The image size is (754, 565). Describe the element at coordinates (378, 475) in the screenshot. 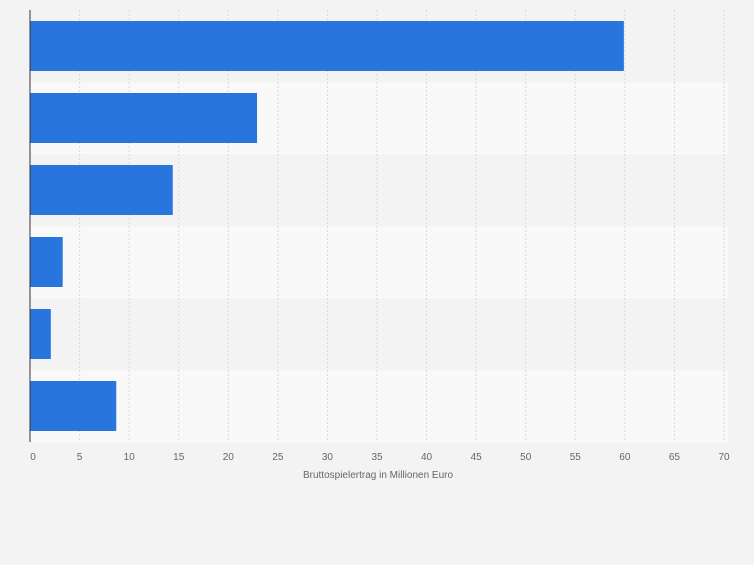

I see `x-axis-label: Bruttospielertrag in Millionen Euro` at that location.